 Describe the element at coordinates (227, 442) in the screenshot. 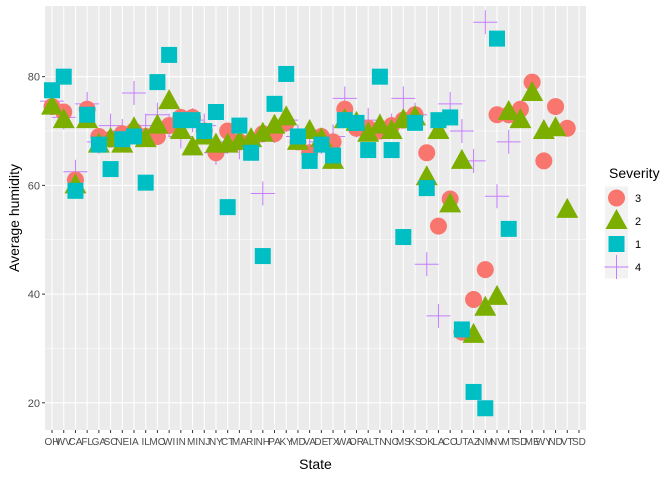

I see `x-tick-label: CT` at that location.